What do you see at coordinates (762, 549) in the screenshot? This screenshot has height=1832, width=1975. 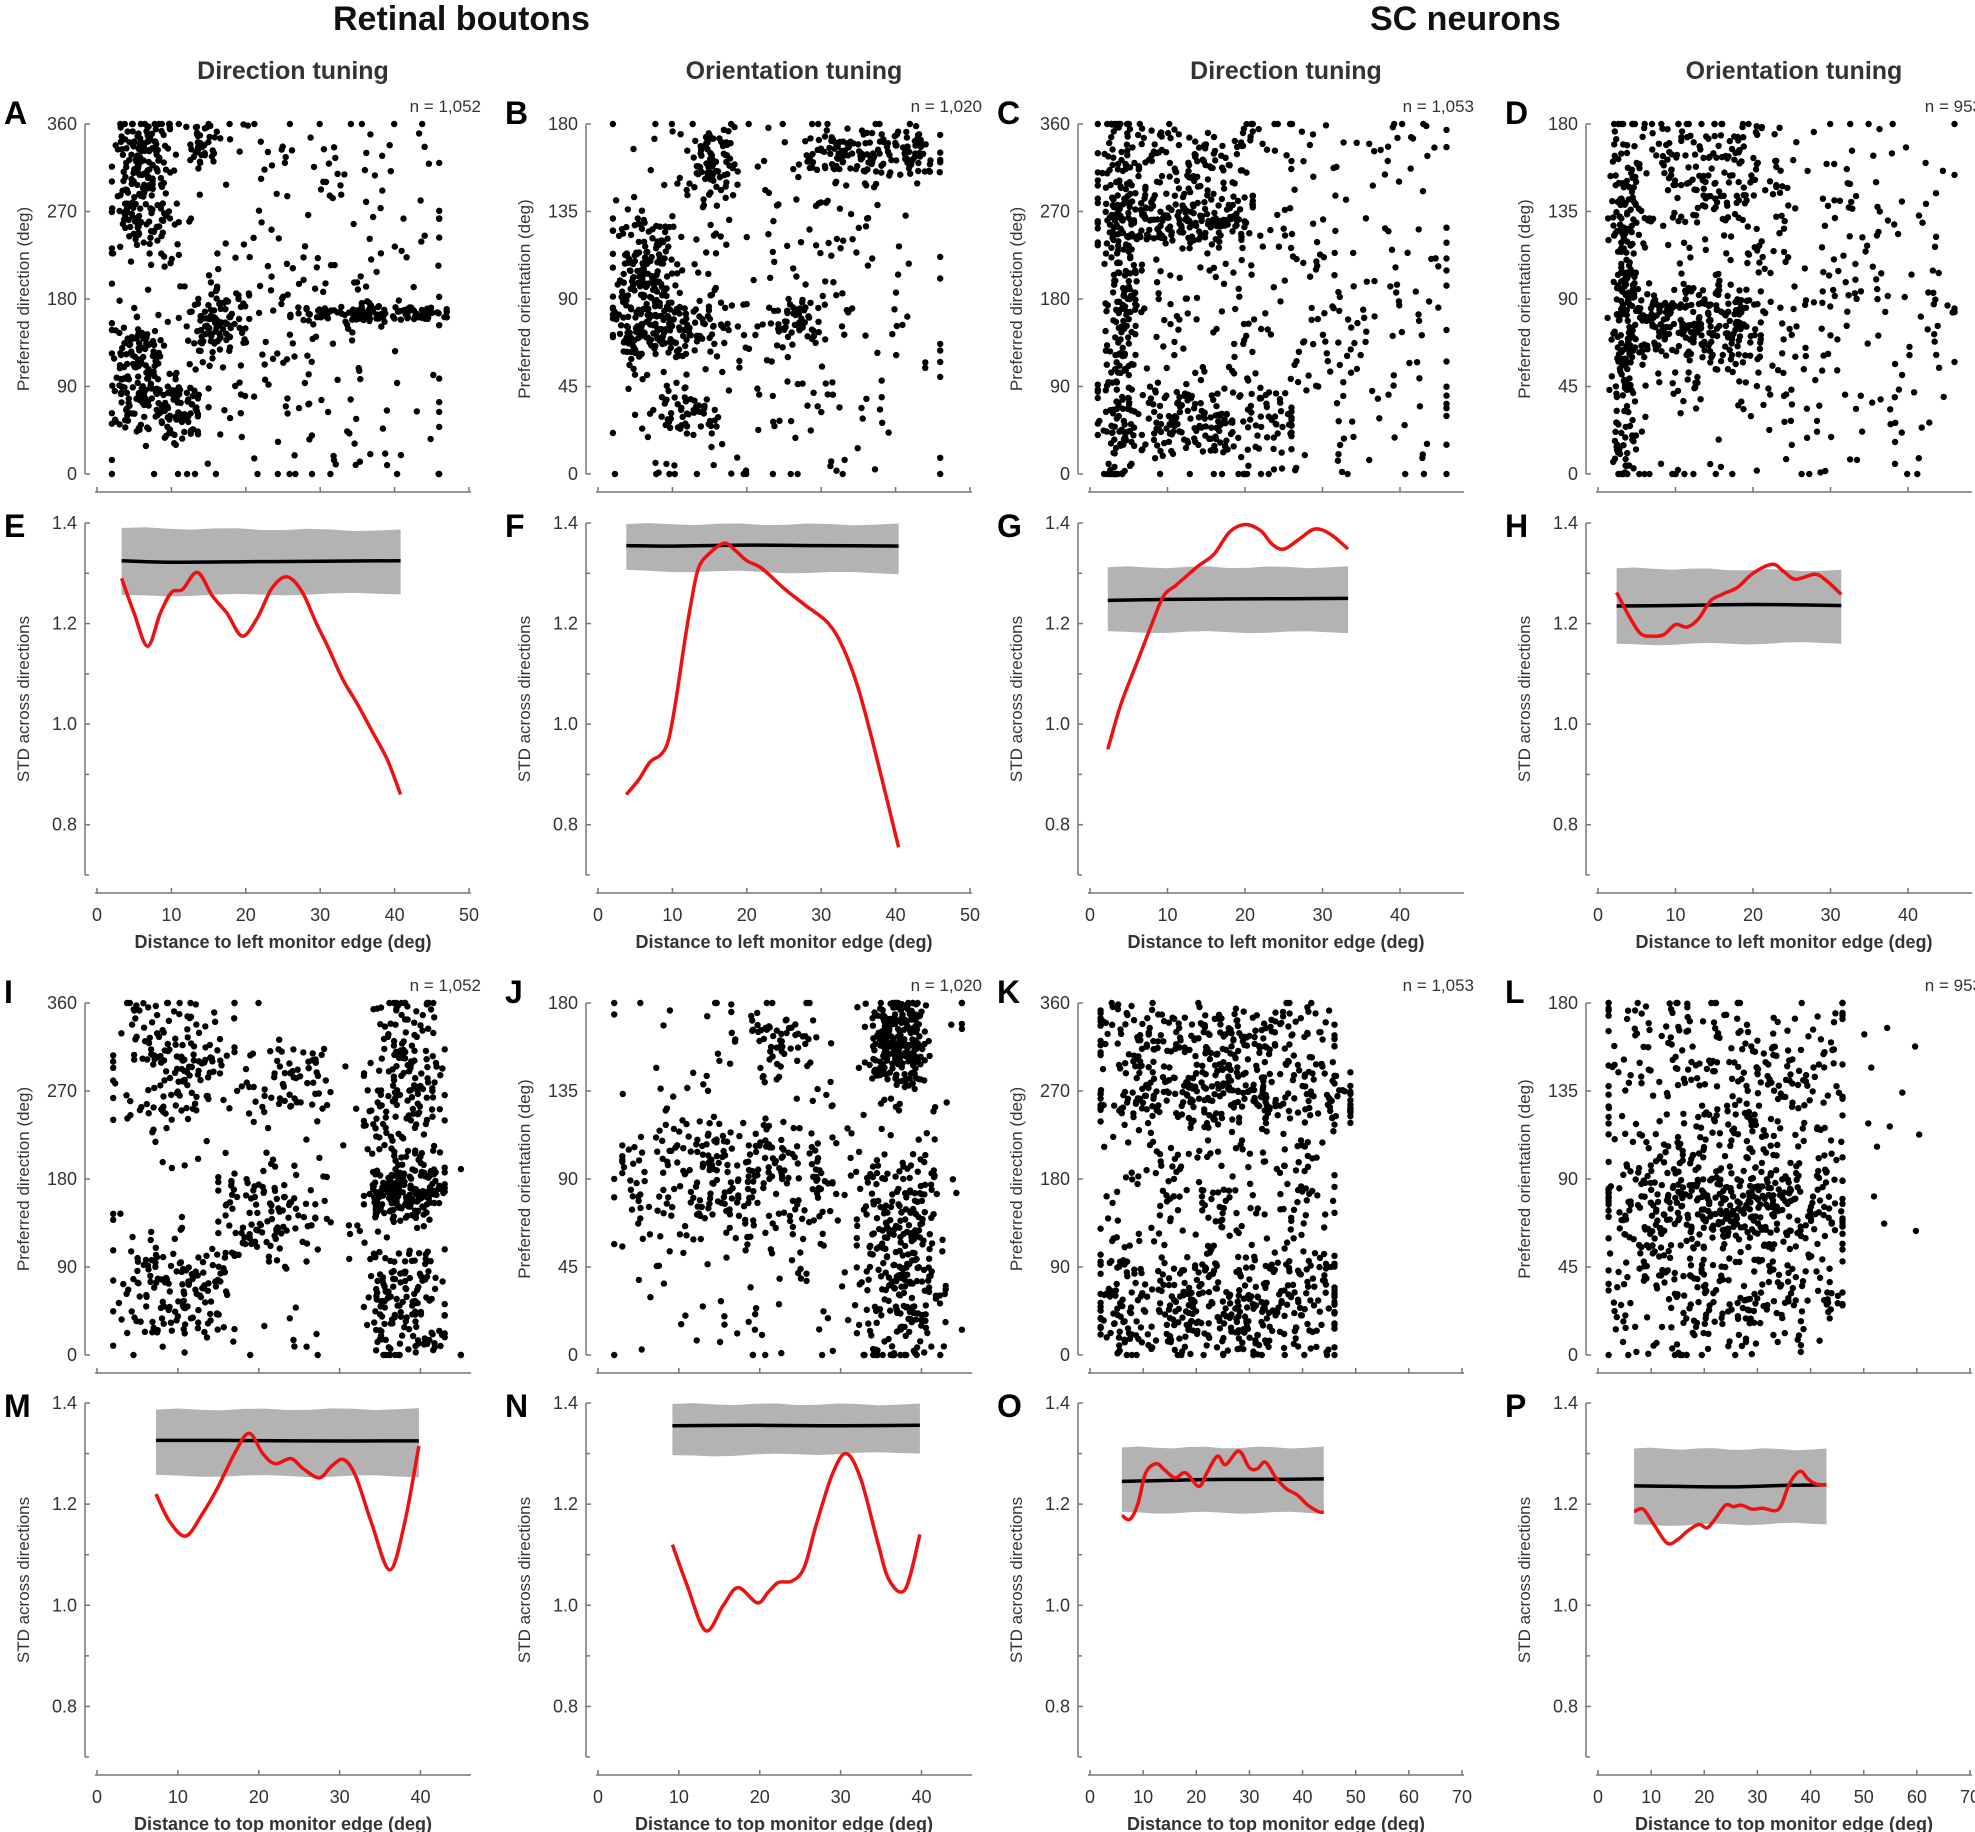 I see `shuffle-confidence-band` at bounding box center [762, 549].